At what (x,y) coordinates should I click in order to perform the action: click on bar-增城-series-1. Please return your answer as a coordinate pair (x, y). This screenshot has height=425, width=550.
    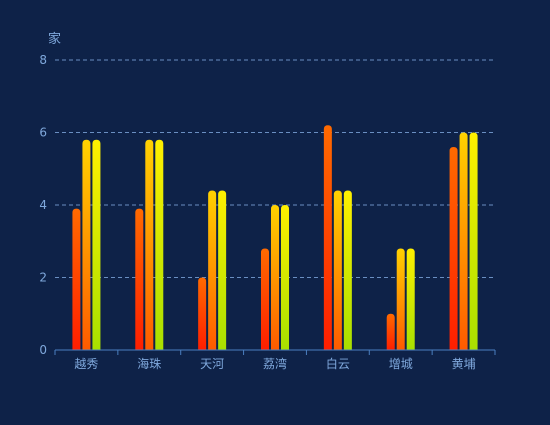
    Looking at the image, I should click on (390, 331).